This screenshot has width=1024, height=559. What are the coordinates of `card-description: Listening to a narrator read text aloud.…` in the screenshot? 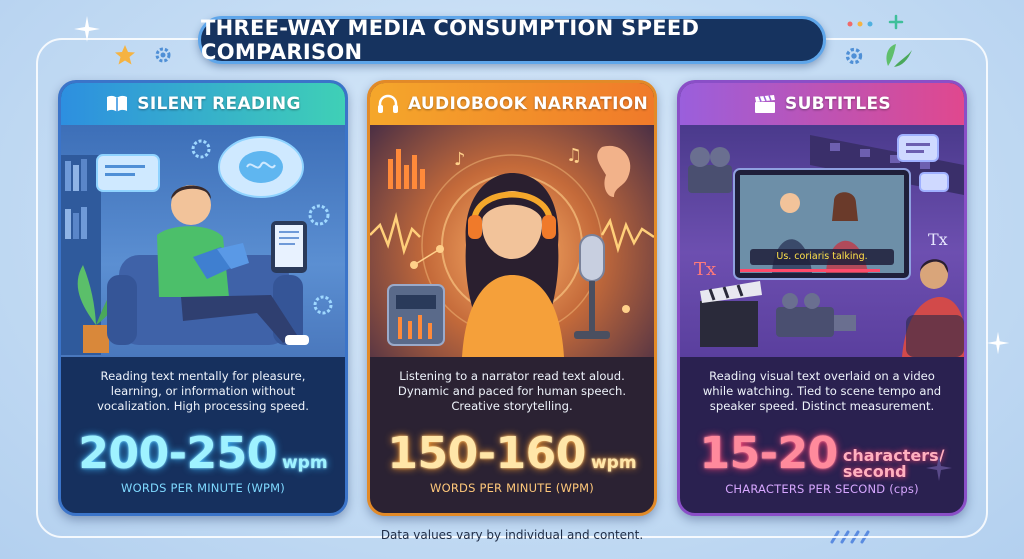 It's located at (512, 391).